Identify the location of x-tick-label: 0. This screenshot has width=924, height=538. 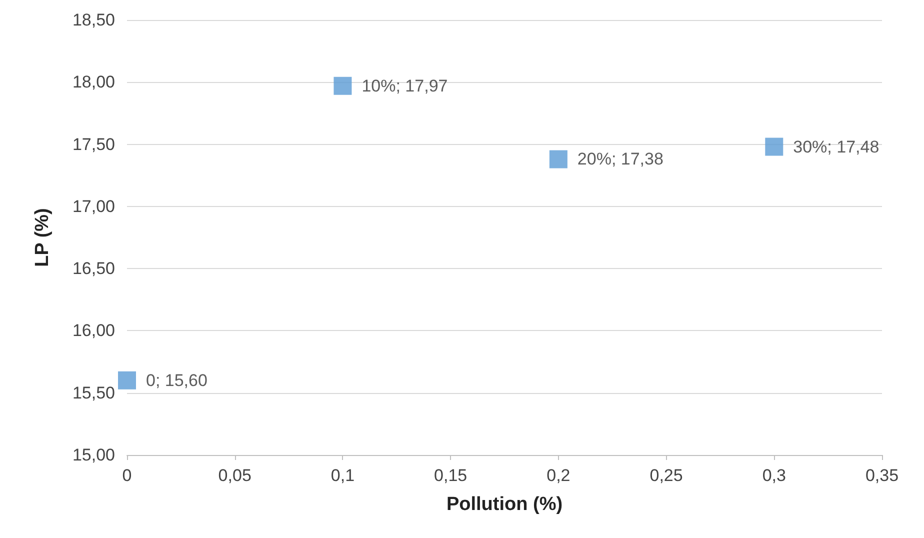
(127, 475).